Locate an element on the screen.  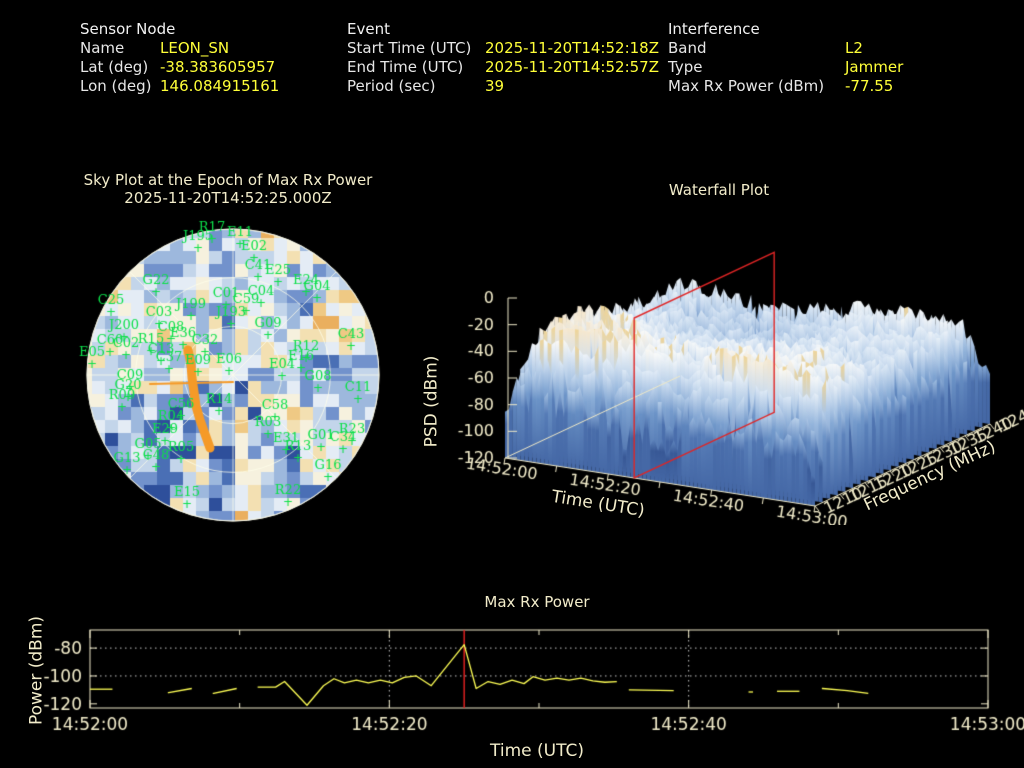
band-value: L2 is located at coordinates (854, 48).